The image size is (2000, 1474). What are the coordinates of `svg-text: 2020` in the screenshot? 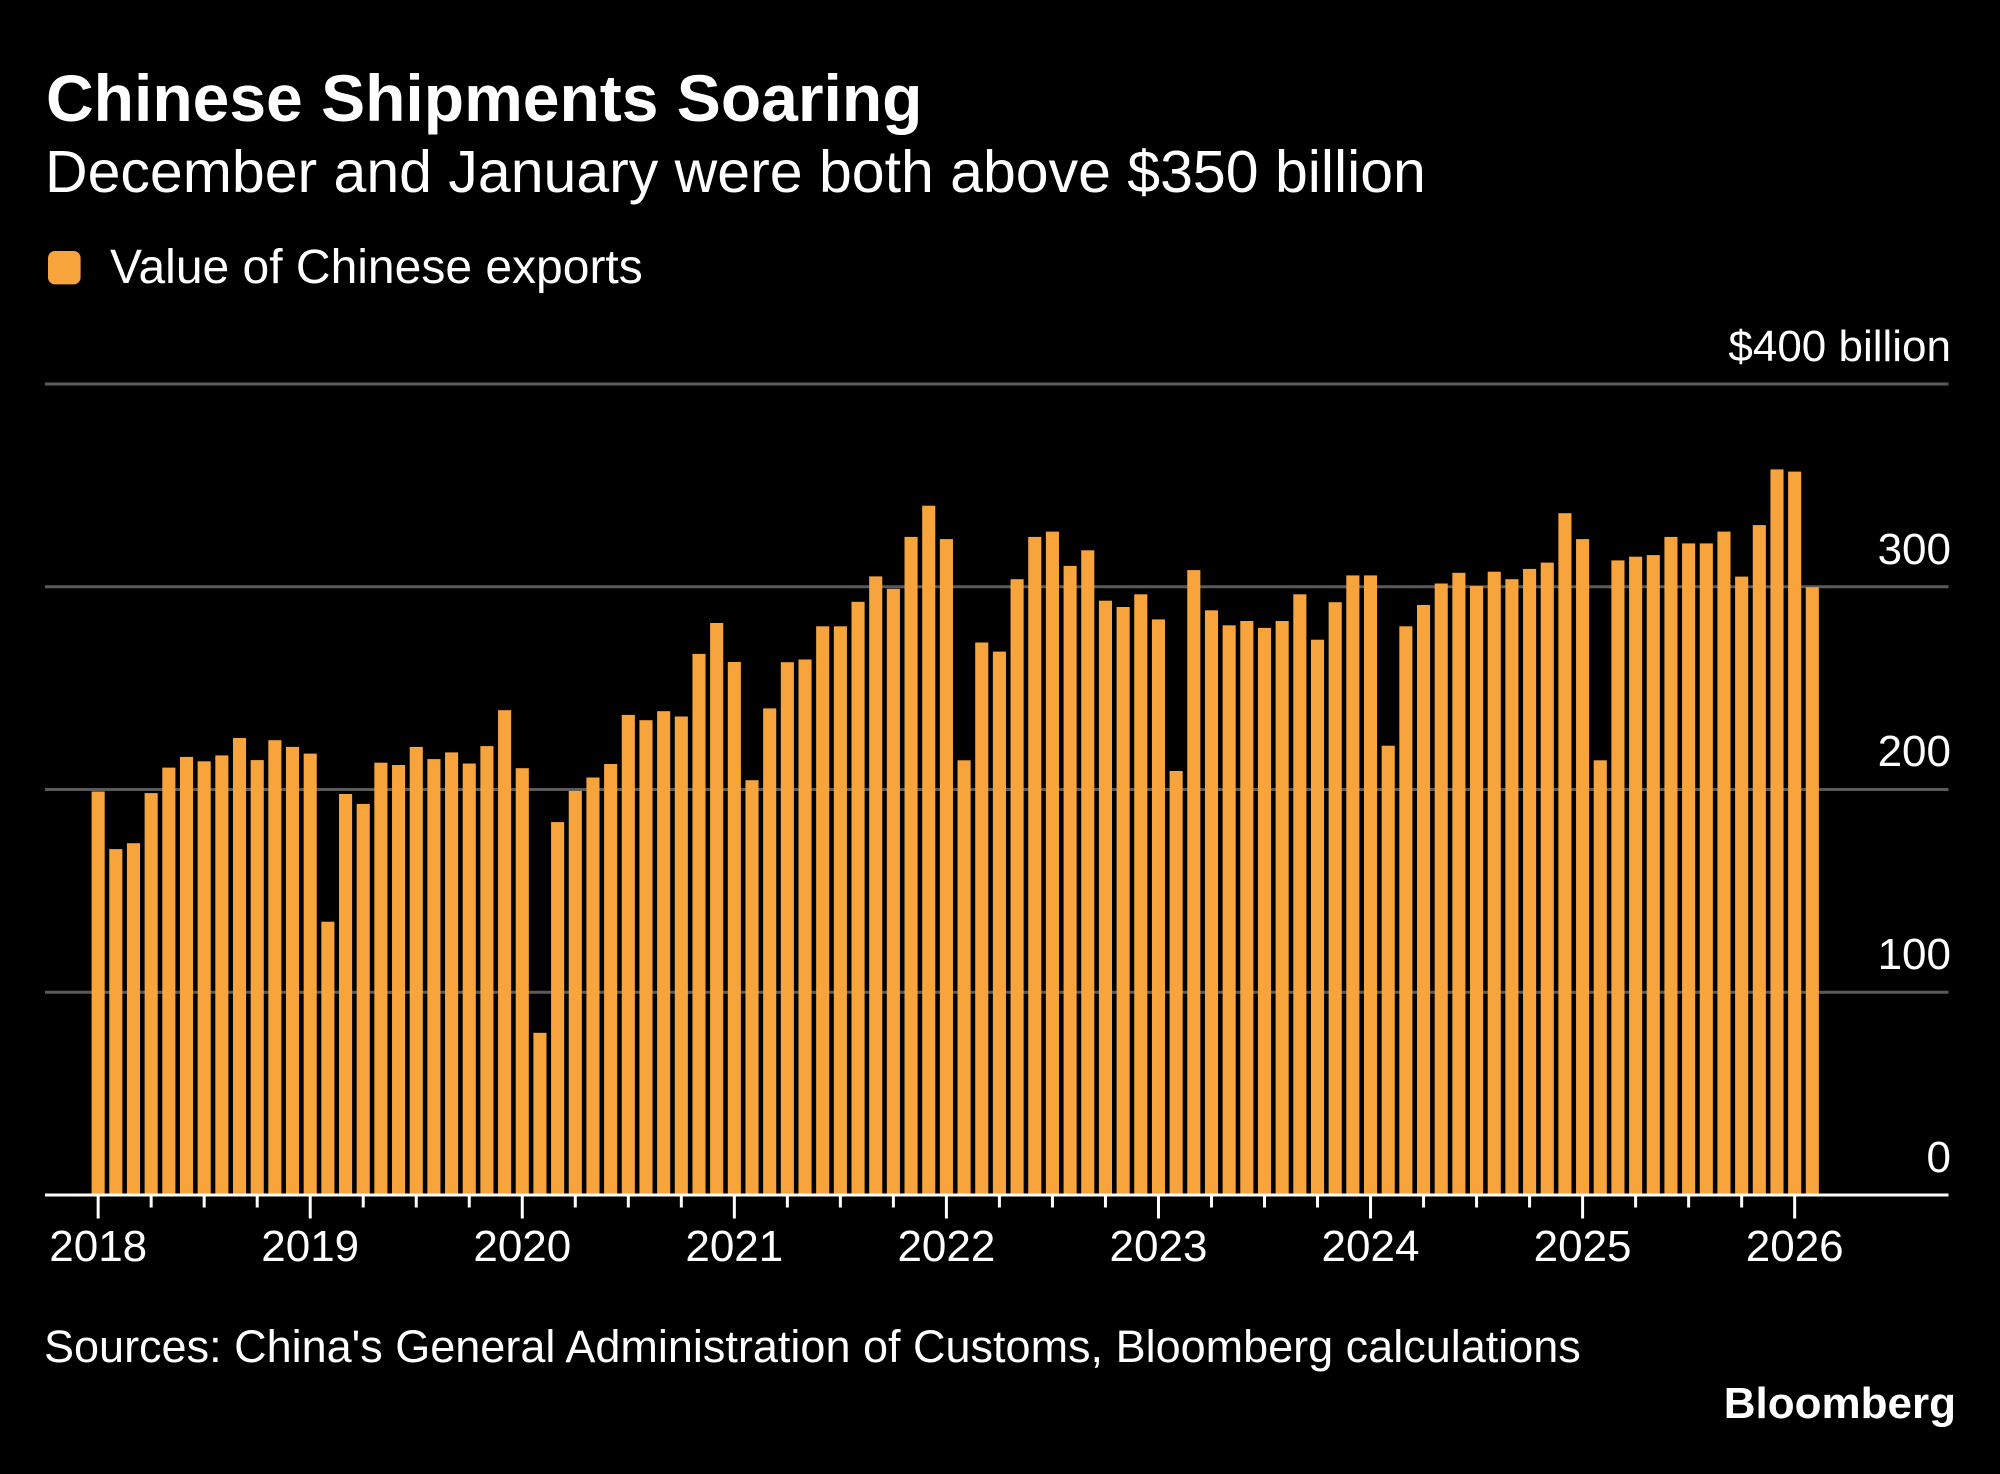 It's located at (522, 1246).